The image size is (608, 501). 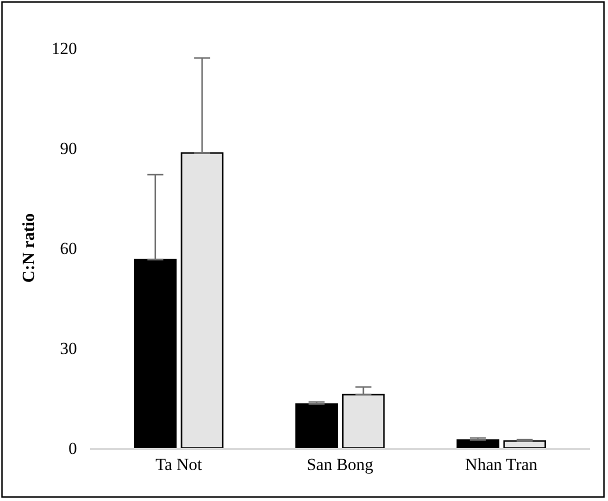 I want to click on y-tick-label: 30, so click(x=68, y=348).